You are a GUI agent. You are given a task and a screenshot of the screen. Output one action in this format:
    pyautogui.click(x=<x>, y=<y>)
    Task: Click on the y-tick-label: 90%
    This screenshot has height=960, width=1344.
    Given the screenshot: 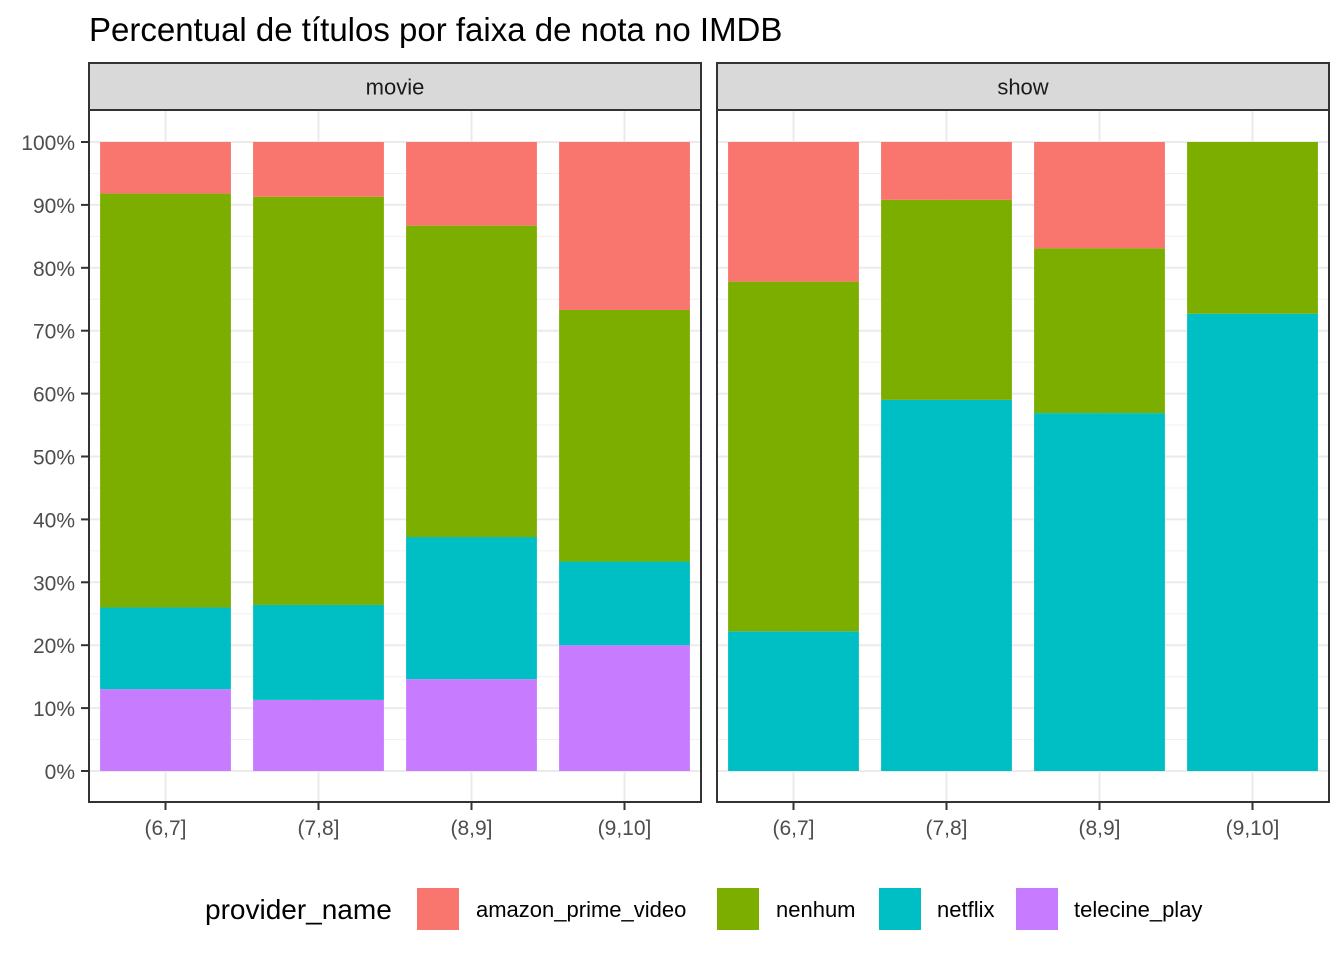 What is the action you would take?
    pyautogui.click(x=54, y=206)
    